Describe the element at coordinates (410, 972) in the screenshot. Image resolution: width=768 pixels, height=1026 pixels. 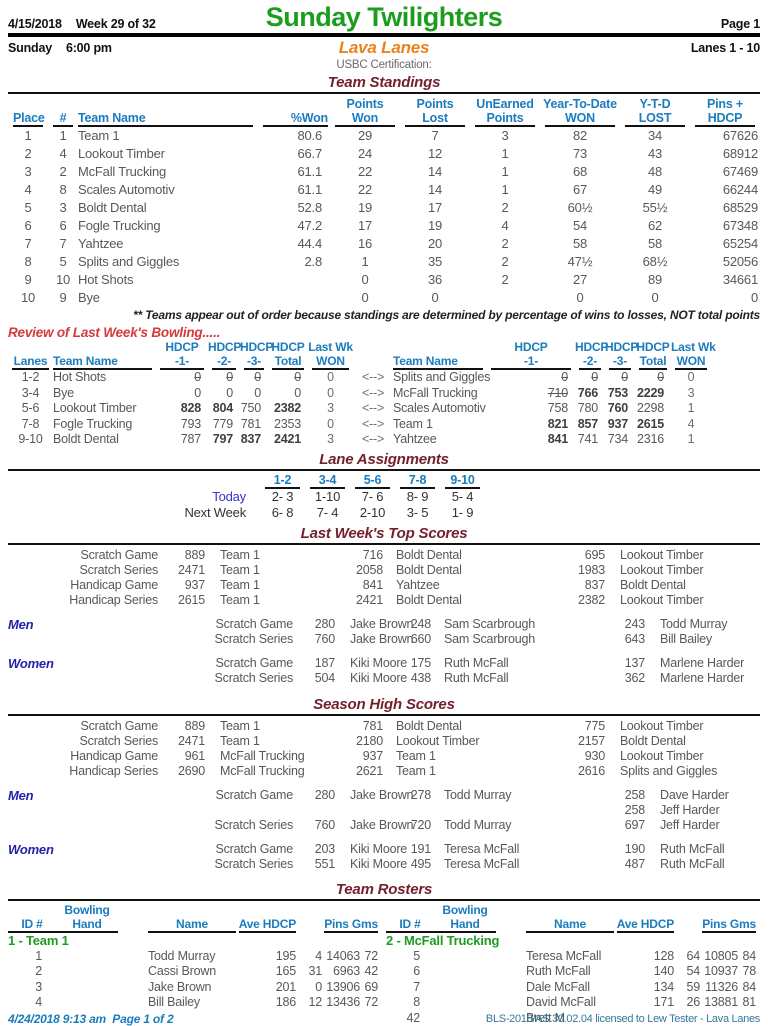
I see `player-id: 6` at that location.